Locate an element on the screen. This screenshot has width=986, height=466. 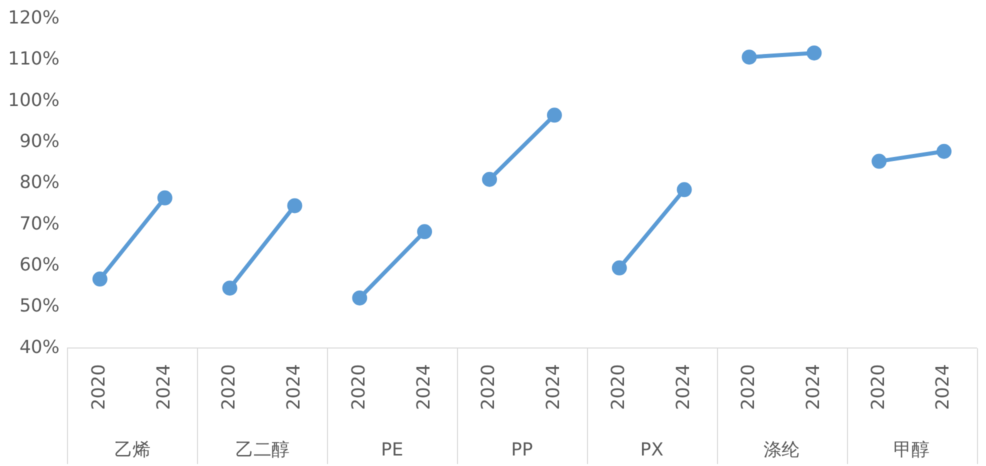
text: 涤纶 is located at coordinates (782, 450).